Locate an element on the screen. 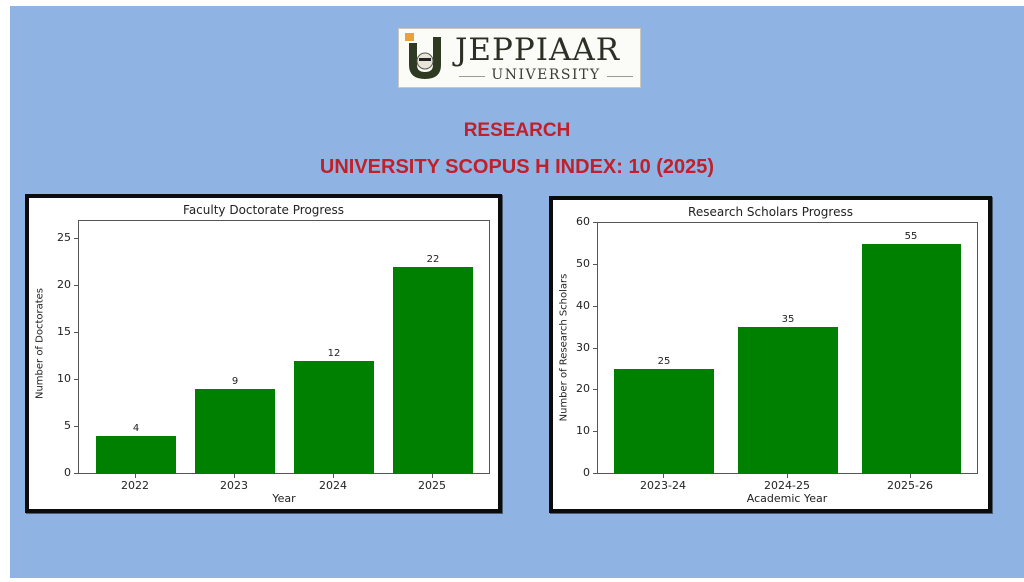 The width and height of the screenshot is (1024, 582). x-tick-label: 2024 is located at coordinates (333, 485).